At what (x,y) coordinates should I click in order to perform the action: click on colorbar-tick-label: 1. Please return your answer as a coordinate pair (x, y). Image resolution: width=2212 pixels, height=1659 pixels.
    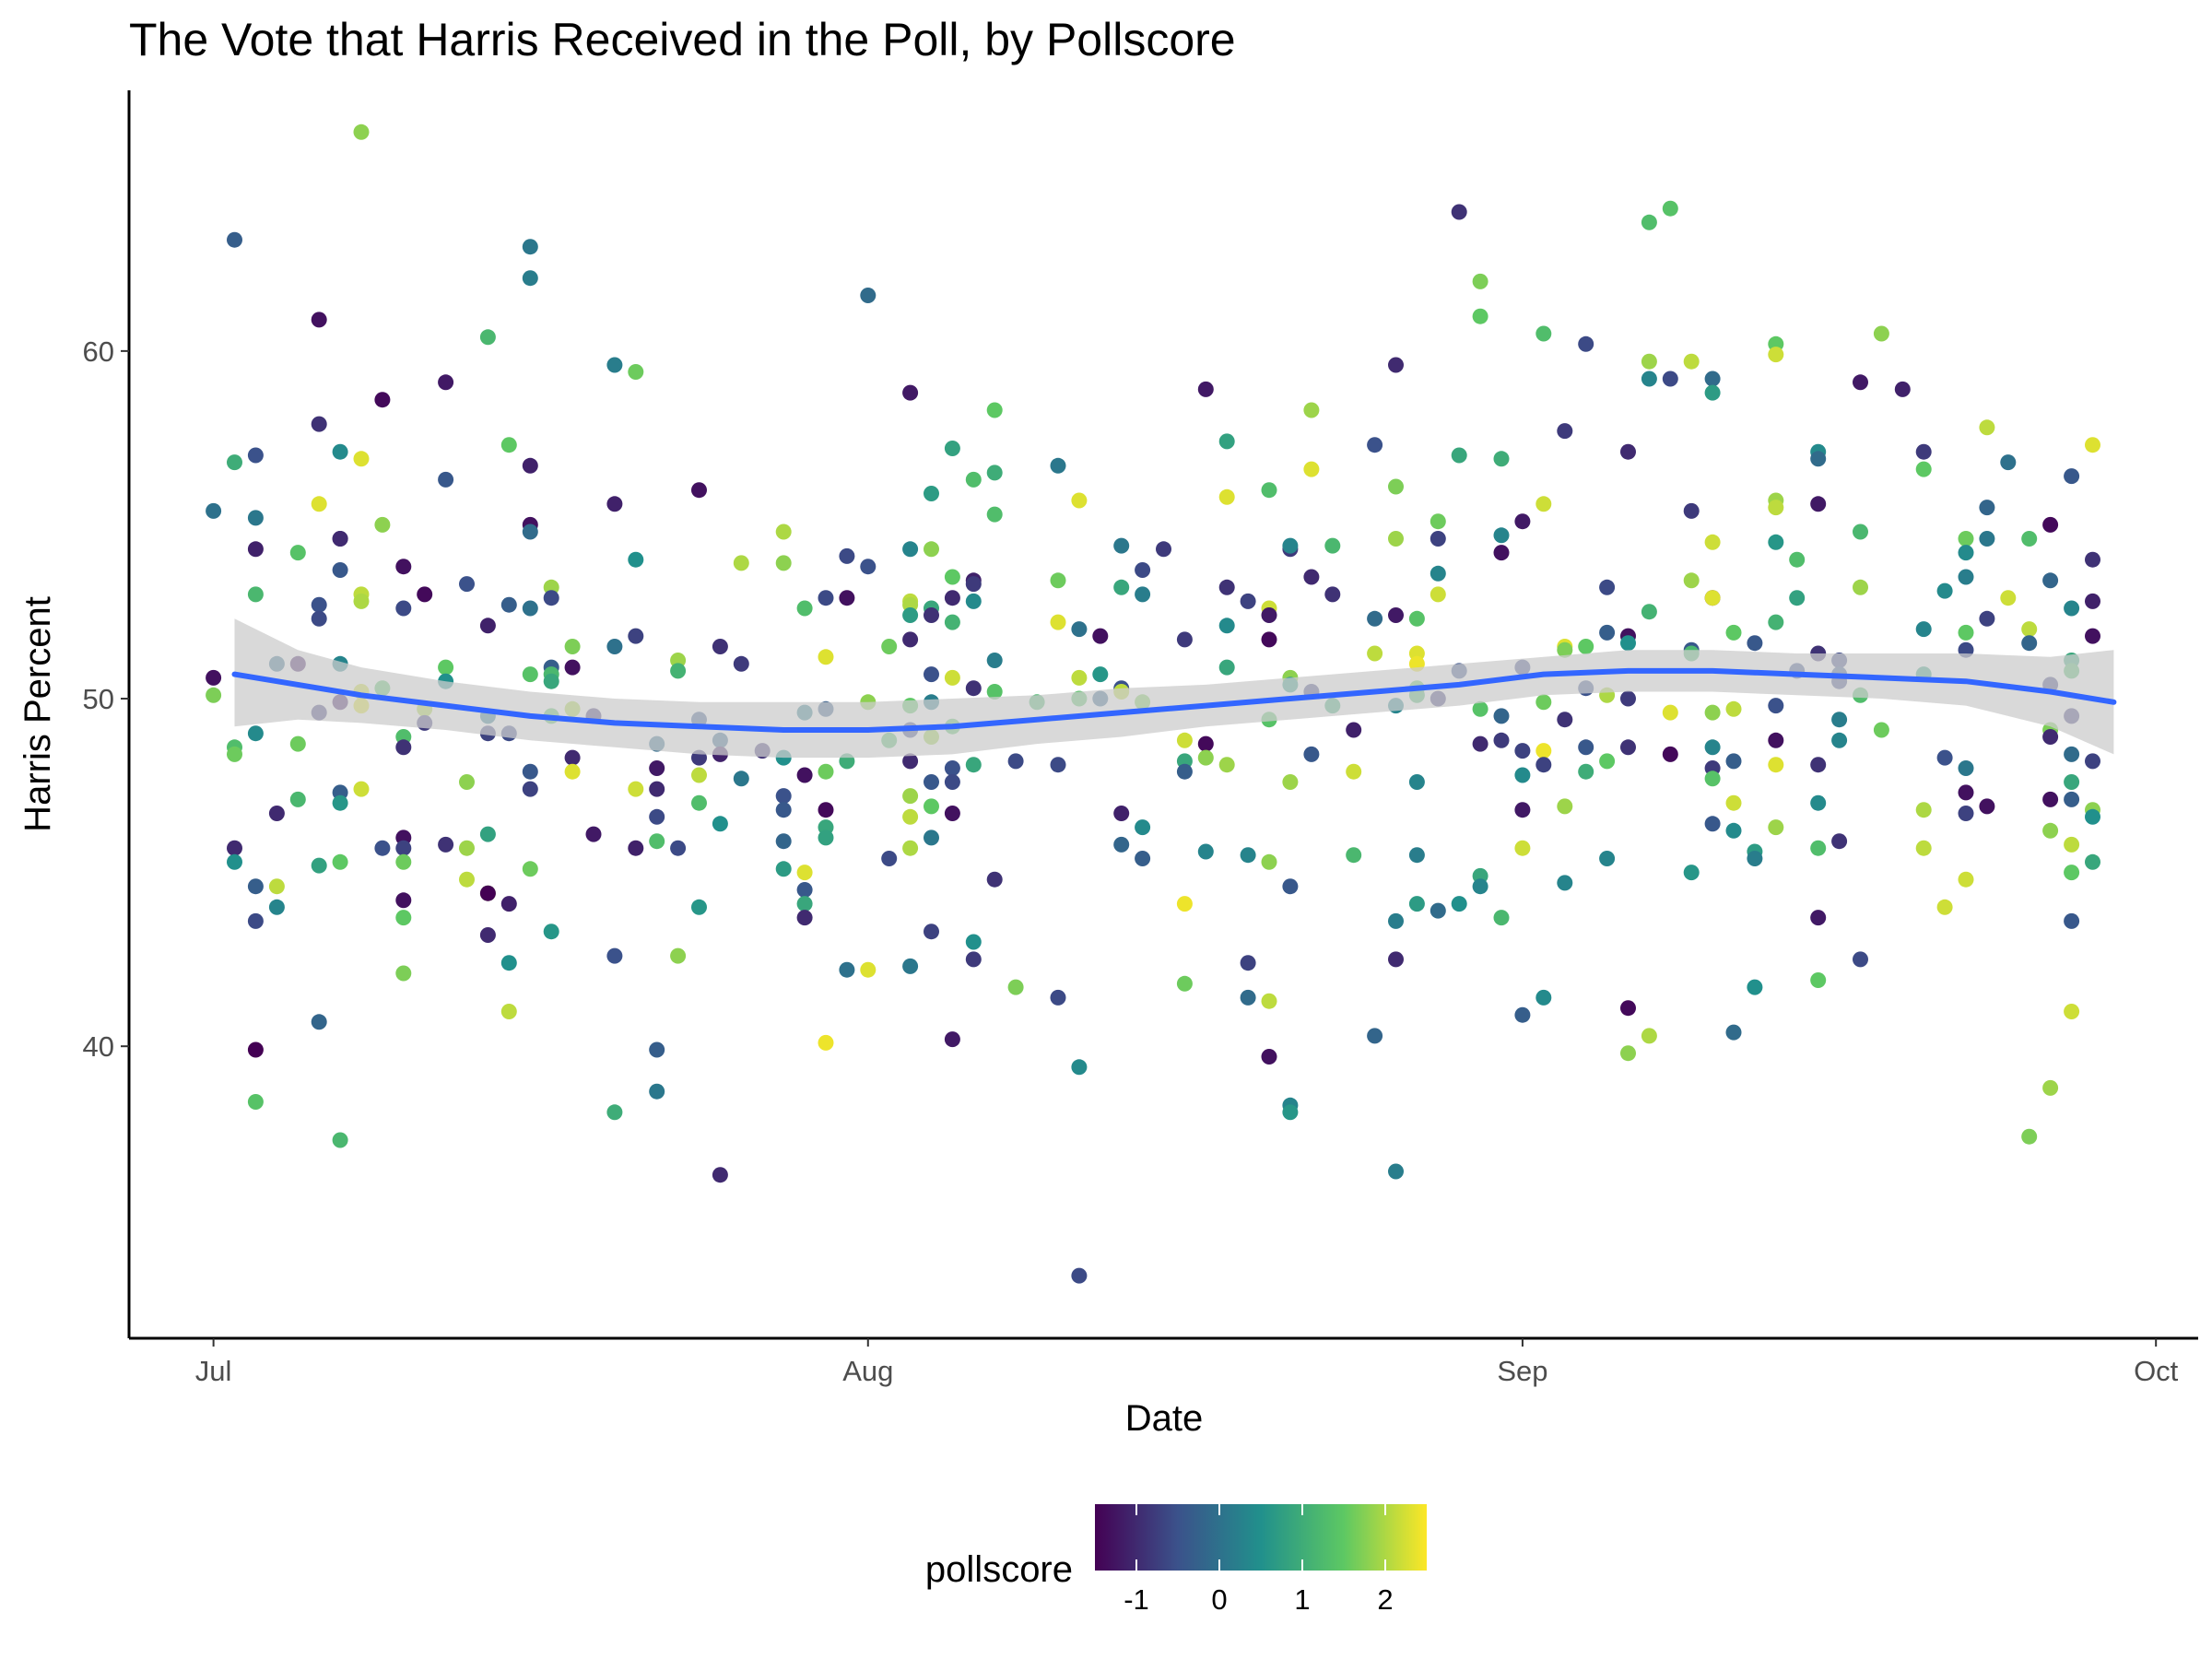
    Looking at the image, I should click on (1302, 1599).